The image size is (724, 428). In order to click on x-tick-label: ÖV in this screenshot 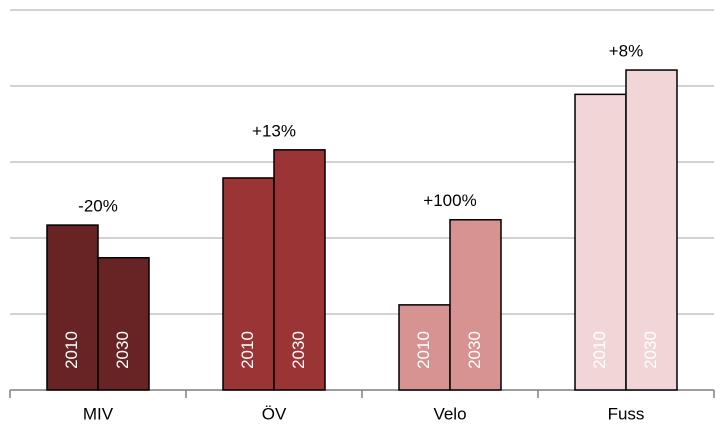, I will do `click(274, 413)`.